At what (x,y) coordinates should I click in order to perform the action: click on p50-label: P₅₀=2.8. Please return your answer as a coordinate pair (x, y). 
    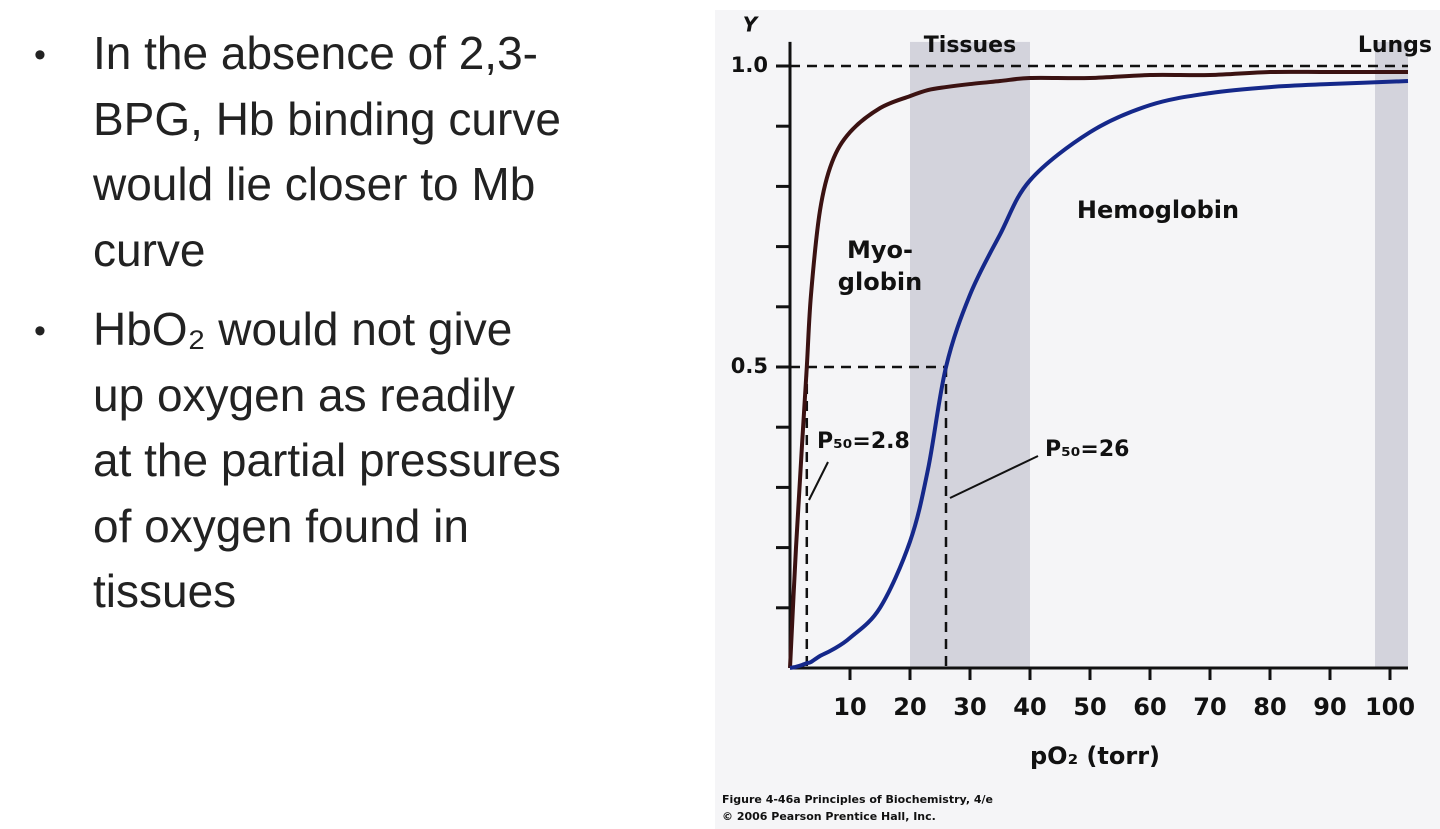
    Looking at the image, I should click on (863, 441).